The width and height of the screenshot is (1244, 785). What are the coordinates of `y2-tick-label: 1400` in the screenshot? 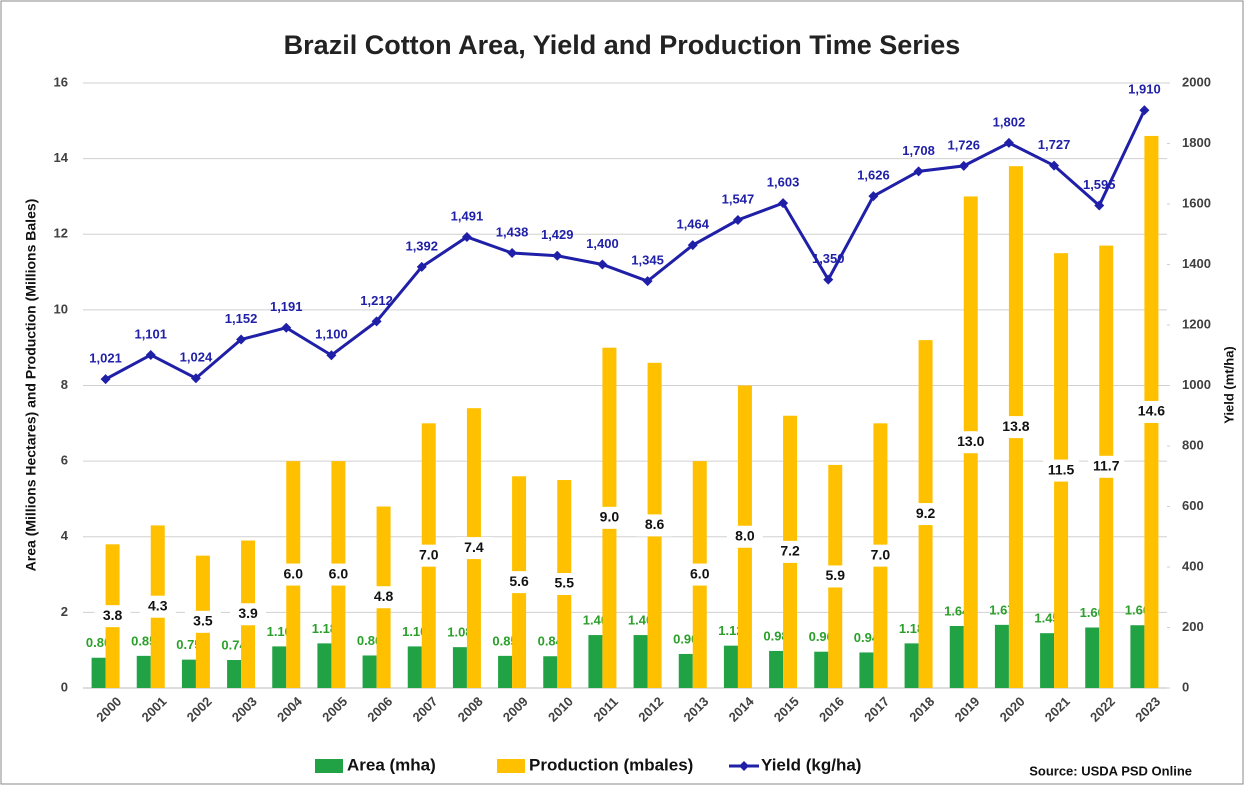 It's located at (1196, 263).